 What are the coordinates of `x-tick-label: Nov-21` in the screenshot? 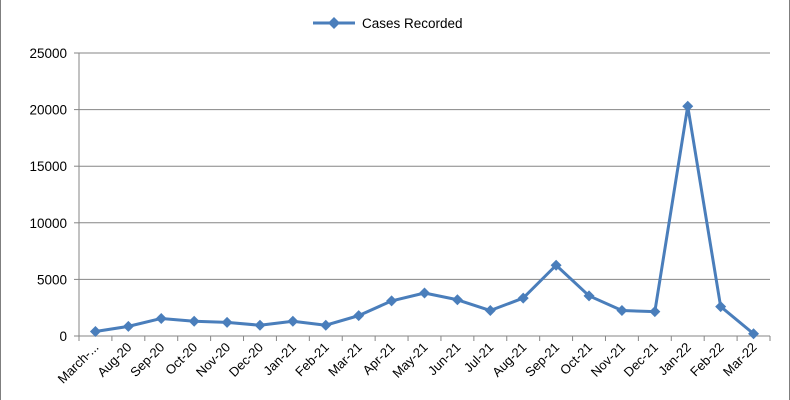 It's located at (608, 360).